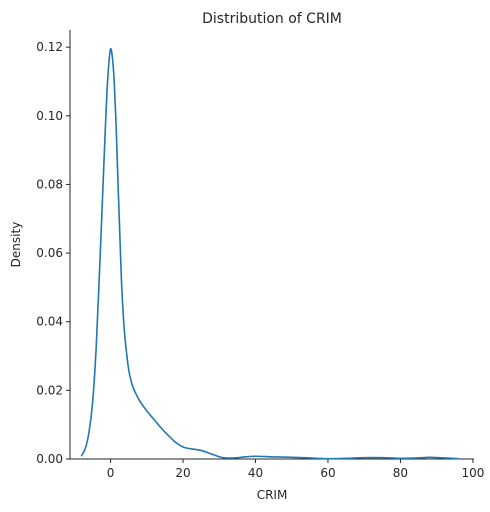  I want to click on x-axis-ticks: 0 20 40 60 80 100, so click(295, 469).